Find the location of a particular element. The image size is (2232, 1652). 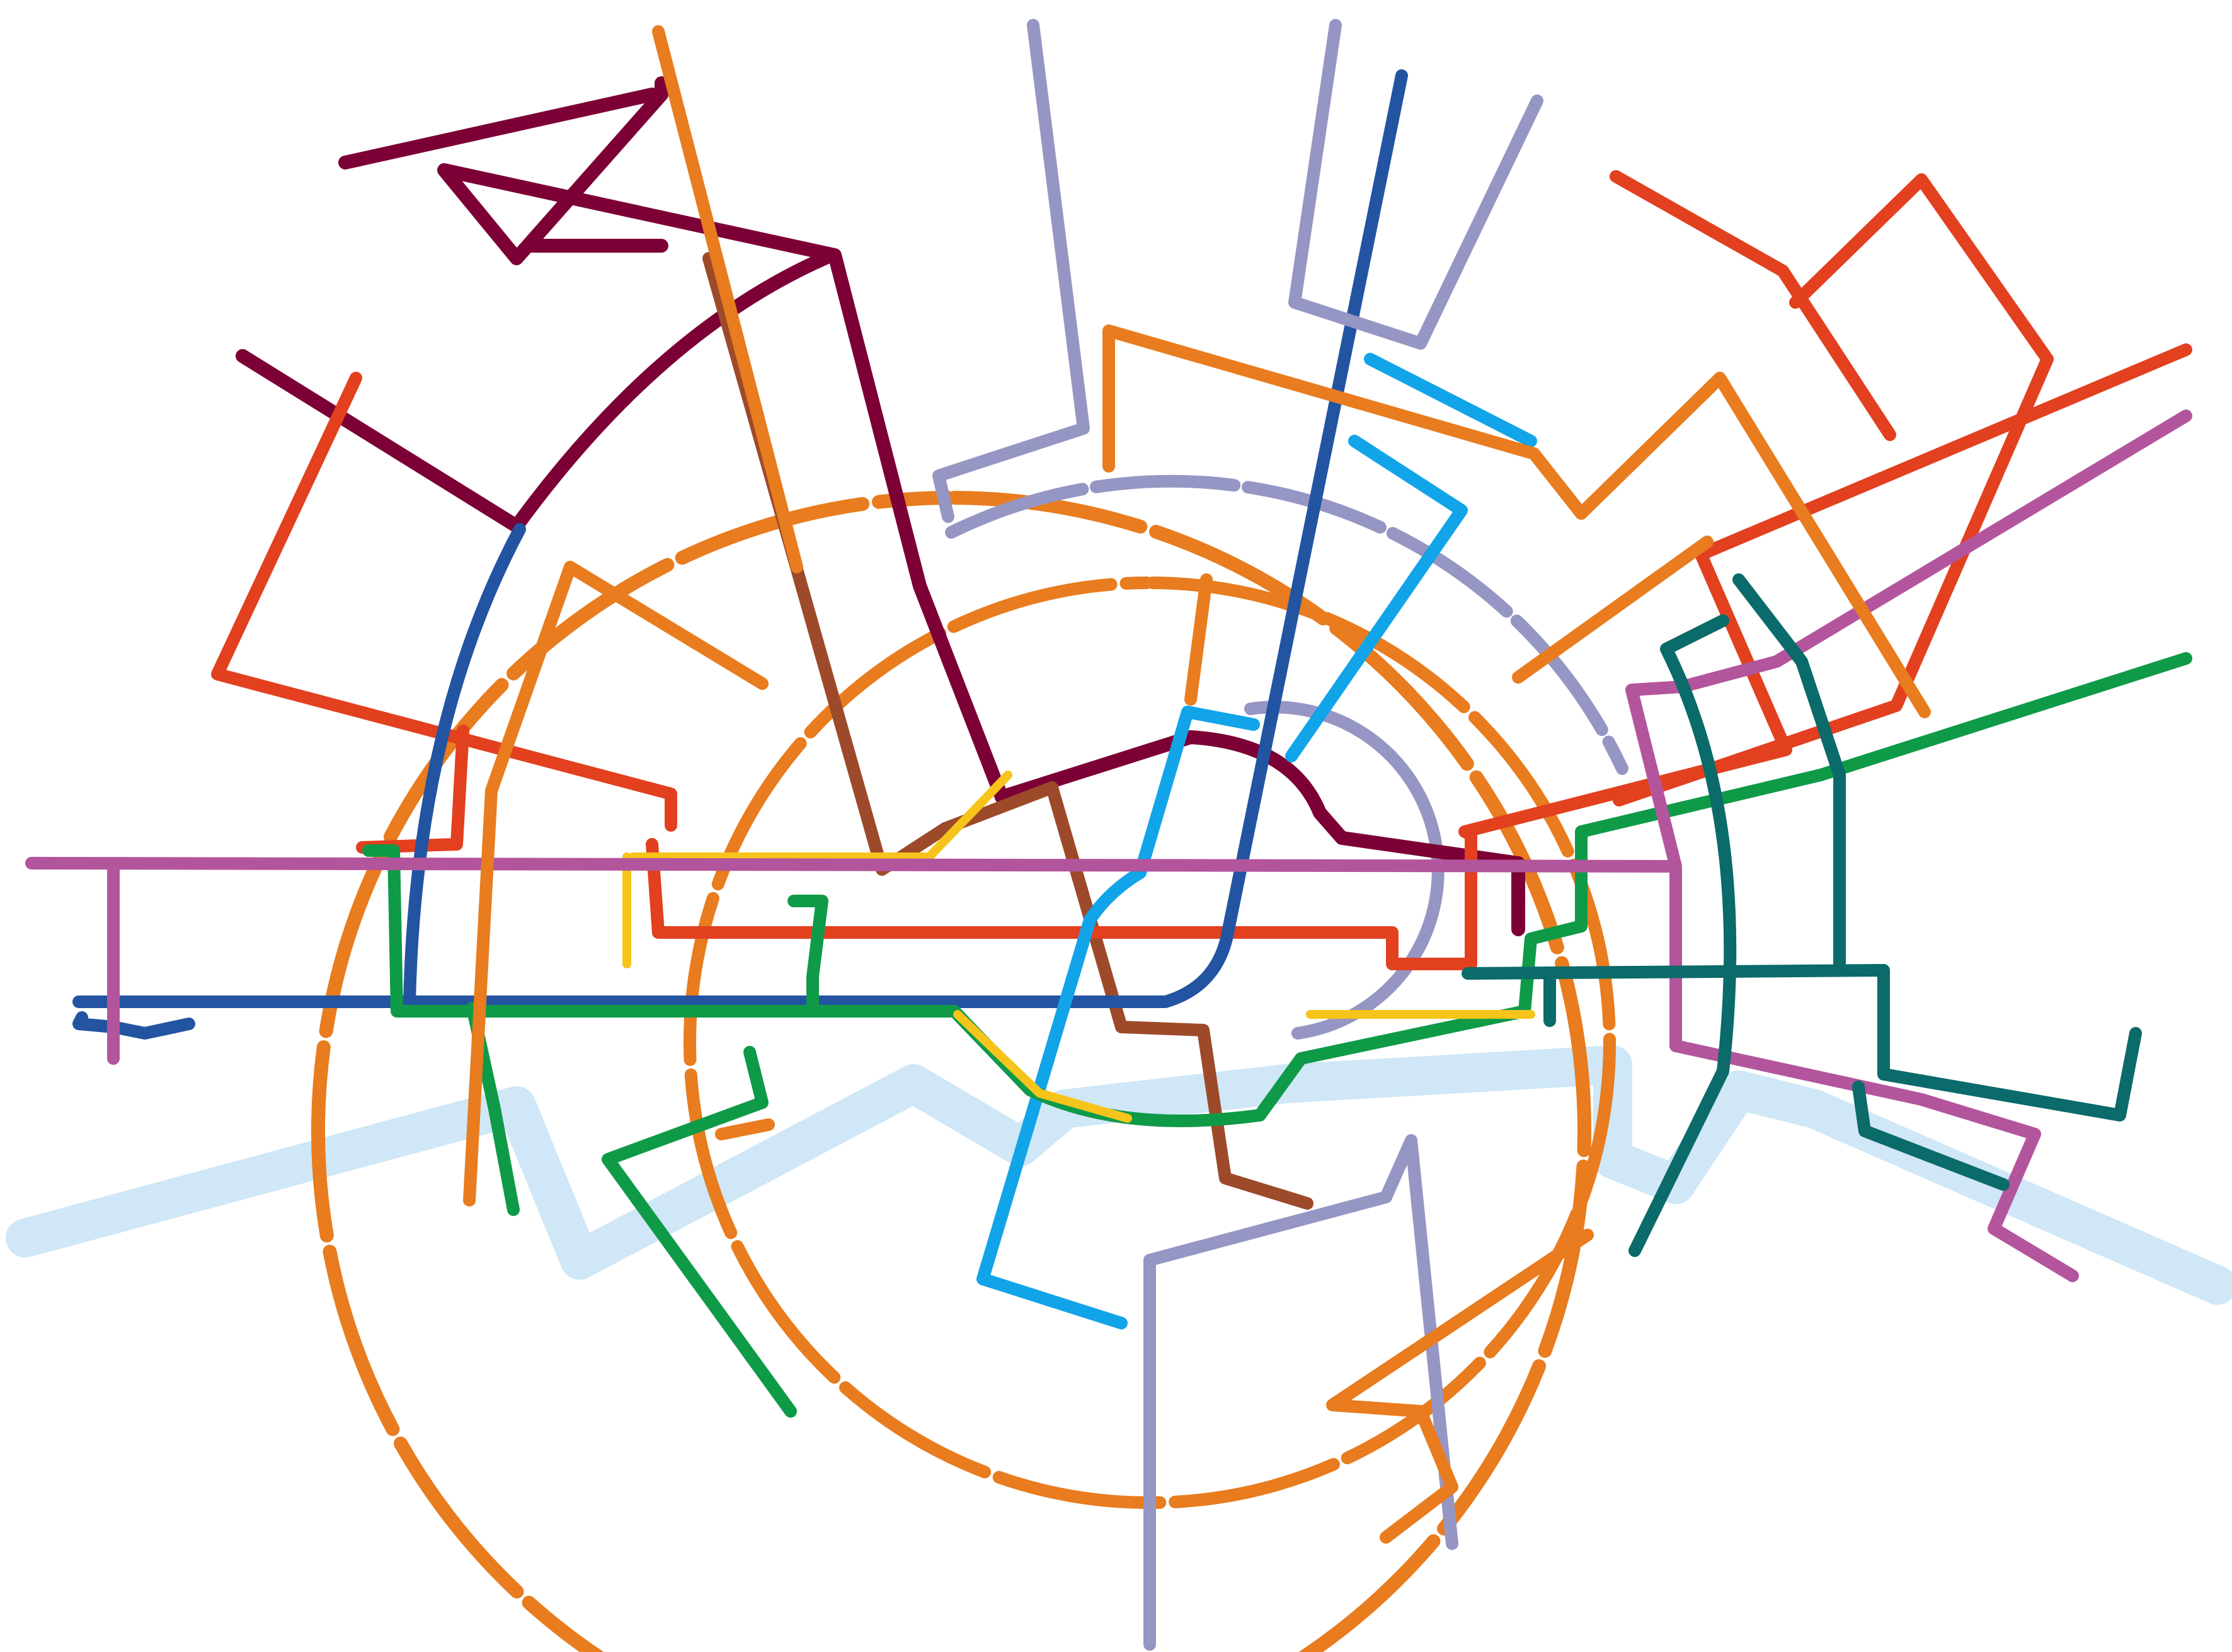

cyan-path is located at coordinates (1256, 841).